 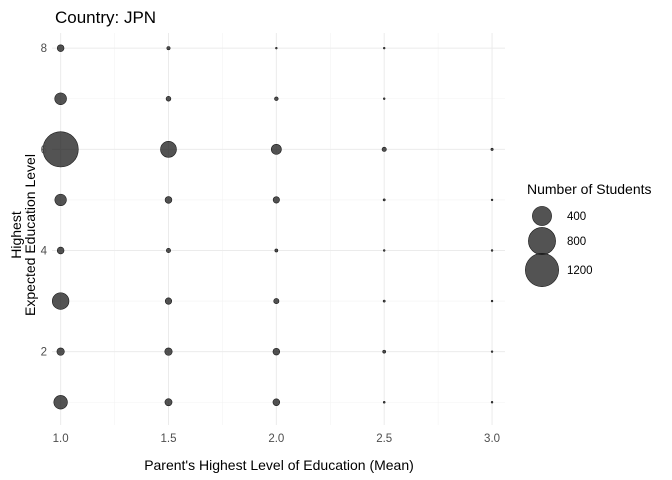 I want to click on x-tick-label: 1.5, so click(x=168, y=439).